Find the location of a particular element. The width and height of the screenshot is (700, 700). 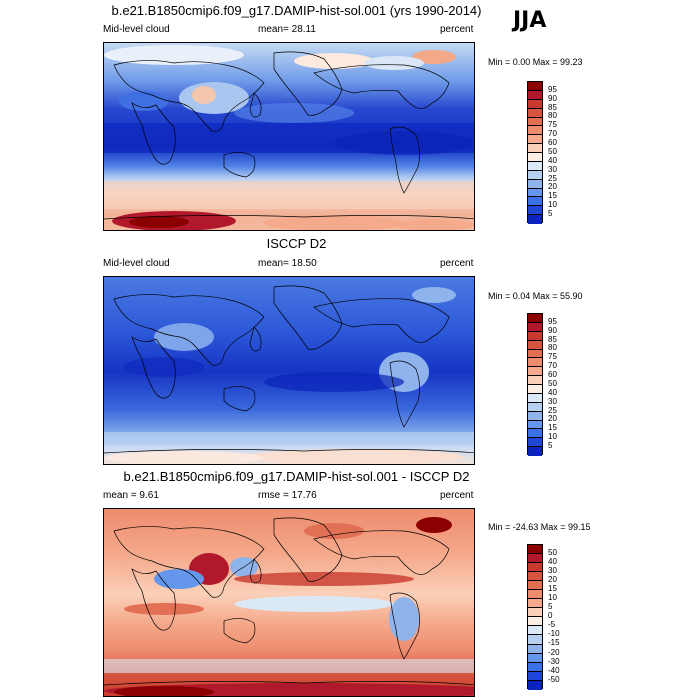

colorbar-tick-label: -30 is located at coordinates (554, 661).